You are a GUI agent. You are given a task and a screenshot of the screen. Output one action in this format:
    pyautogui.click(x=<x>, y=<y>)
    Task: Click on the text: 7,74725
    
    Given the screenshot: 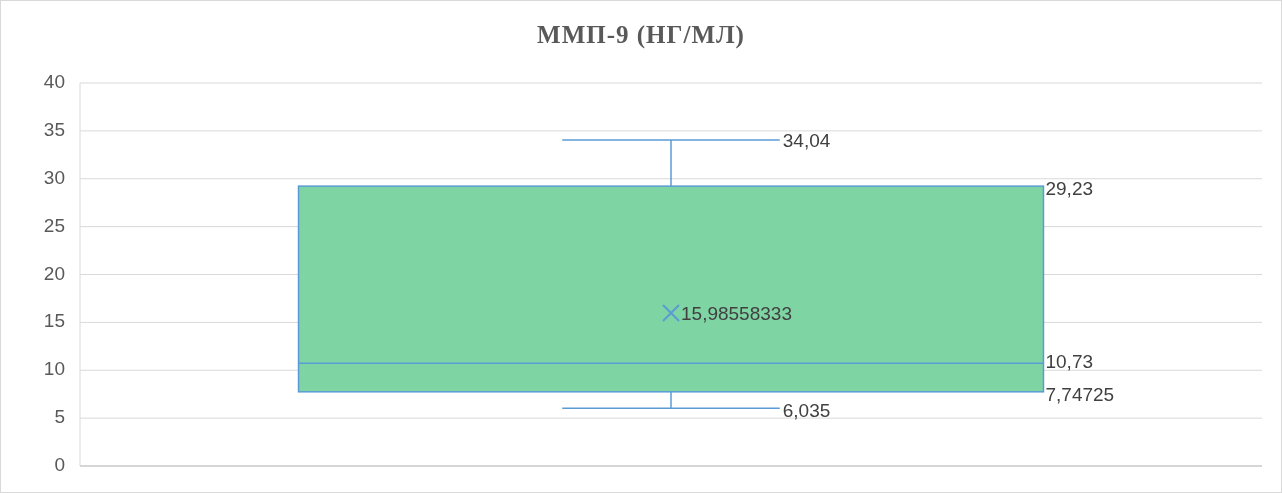 What is the action you would take?
    pyautogui.click(x=1080, y=394)
    